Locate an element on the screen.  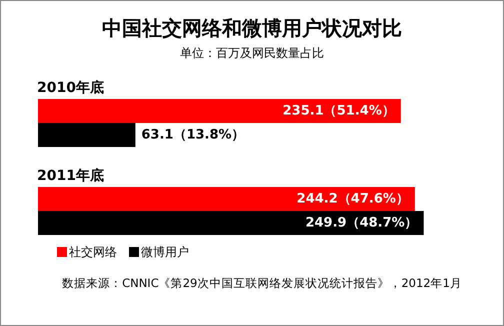
data-label: 235.1（51.4%） is located at coordinates (338, 111).